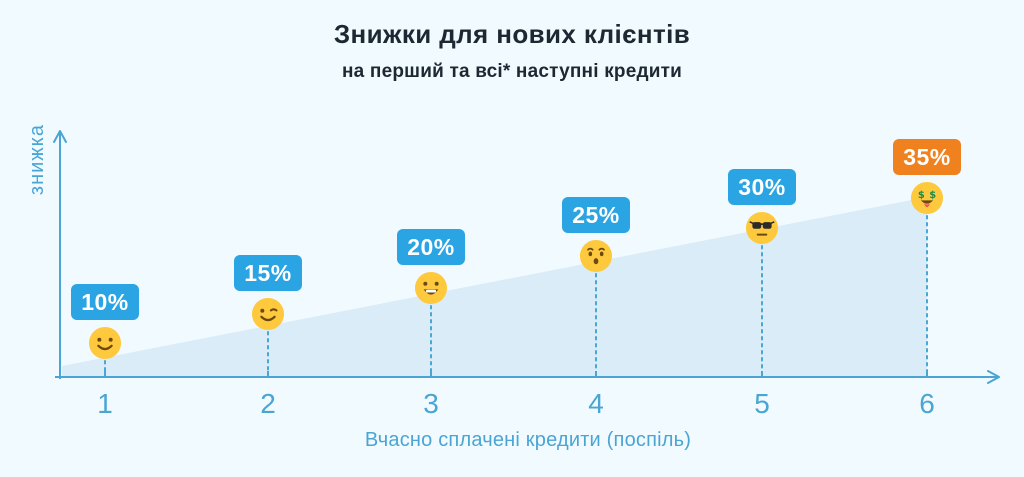 The image size is (1024, 477). Describe the element at coordinates (762, 228) in the screenshot. I see `cool-sunglasses-emoji-icon` at that location.